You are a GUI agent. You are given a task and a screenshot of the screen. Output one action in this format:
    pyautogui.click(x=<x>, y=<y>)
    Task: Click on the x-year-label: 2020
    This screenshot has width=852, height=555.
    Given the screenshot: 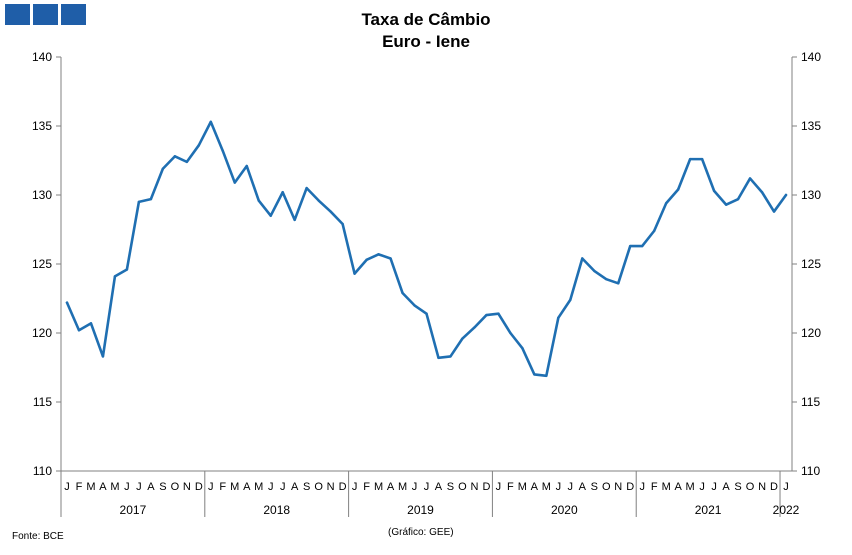 What is the action you would take?
    pyautogui.click(x=564, y=510)
    